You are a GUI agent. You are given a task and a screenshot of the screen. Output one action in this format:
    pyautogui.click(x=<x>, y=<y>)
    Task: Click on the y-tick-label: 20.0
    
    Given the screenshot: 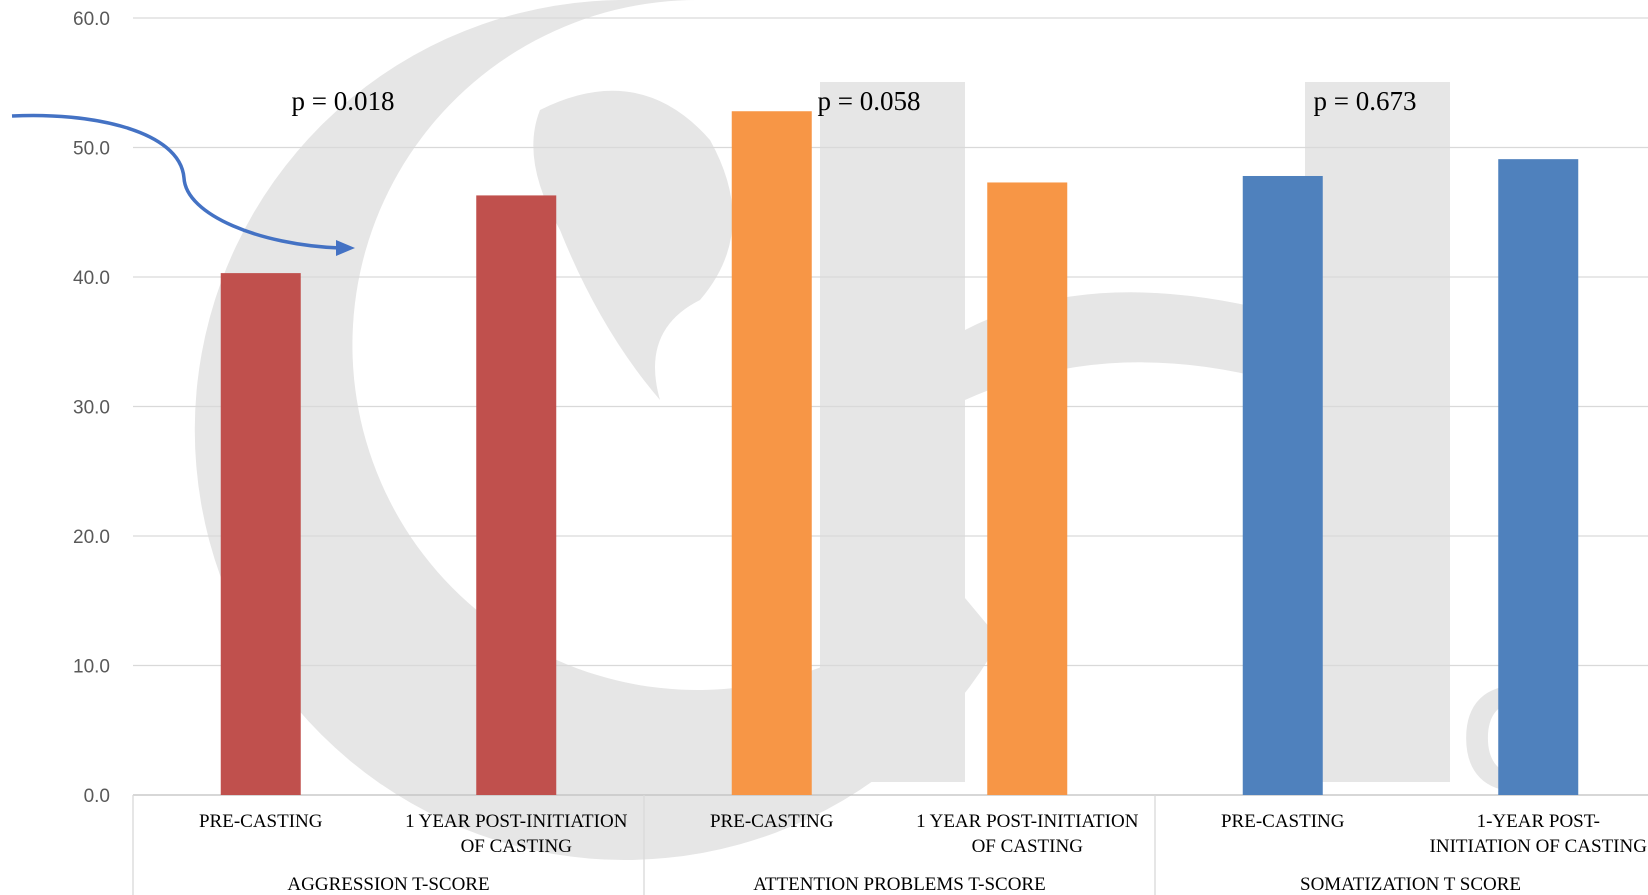 What is the action you would take?
    pyautogui.click(x=91, y=537)
    